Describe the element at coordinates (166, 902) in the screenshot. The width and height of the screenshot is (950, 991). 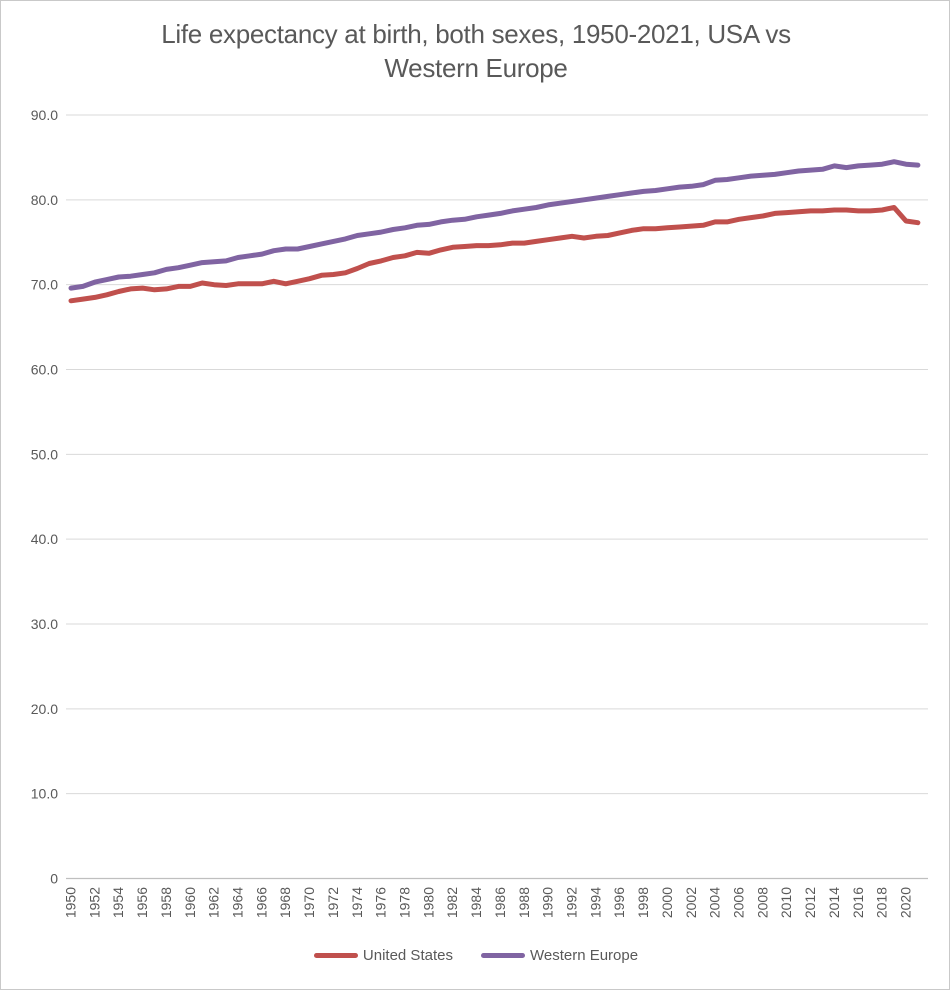
I see `x-tick-label: 1958` at that location.